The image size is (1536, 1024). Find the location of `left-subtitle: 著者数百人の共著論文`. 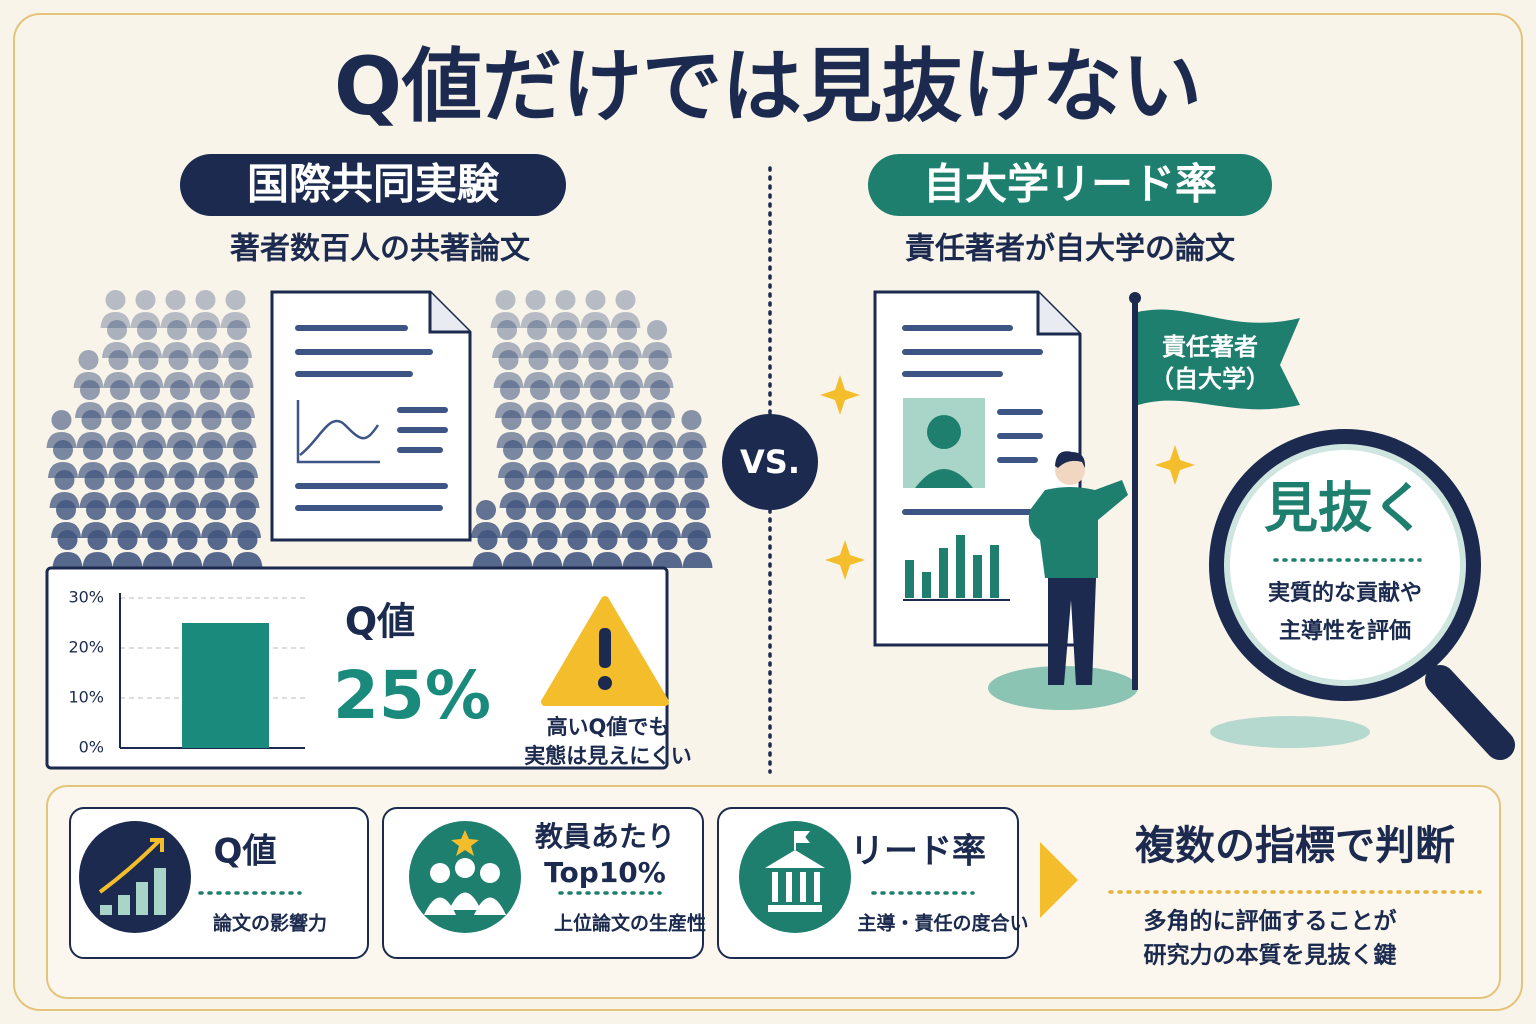

left-subtitle: 著者数百人の共著論文 is located at coordinates (380, 249).